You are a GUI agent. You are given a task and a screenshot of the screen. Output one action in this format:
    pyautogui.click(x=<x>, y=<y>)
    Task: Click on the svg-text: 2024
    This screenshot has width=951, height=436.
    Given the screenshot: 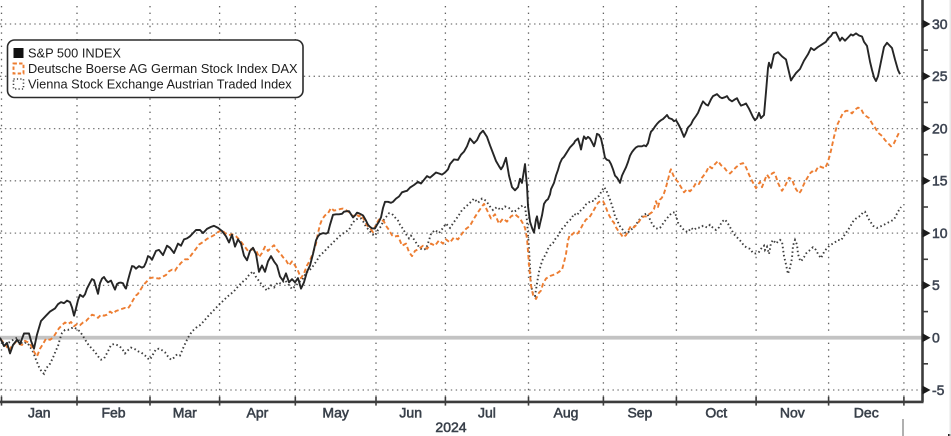 What is the action you would take?
    pyautogui.click(x=450, y=427)
    